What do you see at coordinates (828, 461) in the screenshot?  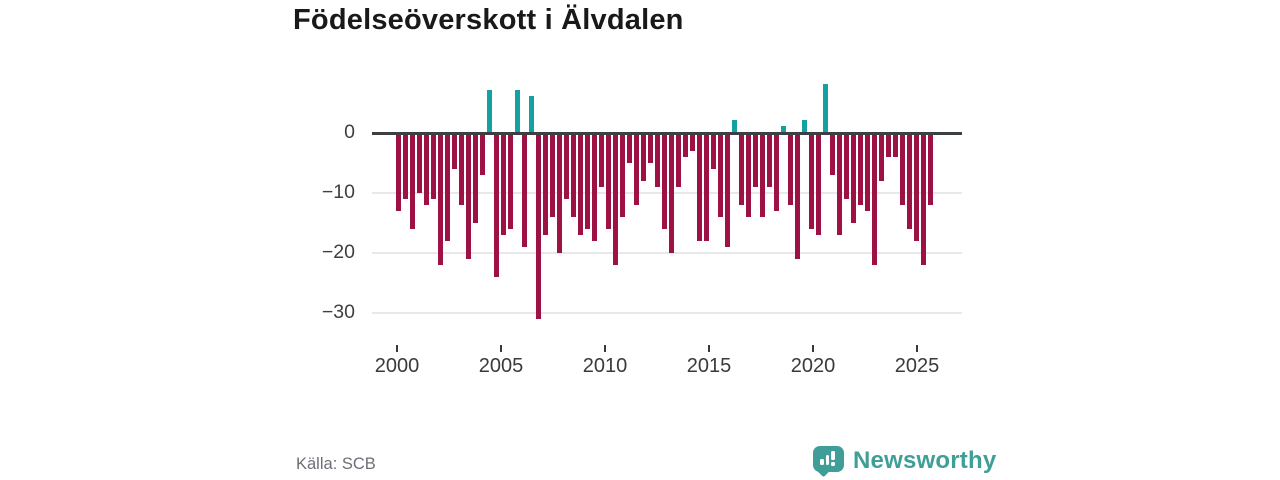 I see `newsworthy-bubble-chart-icon` at bounding box center [828, 461].